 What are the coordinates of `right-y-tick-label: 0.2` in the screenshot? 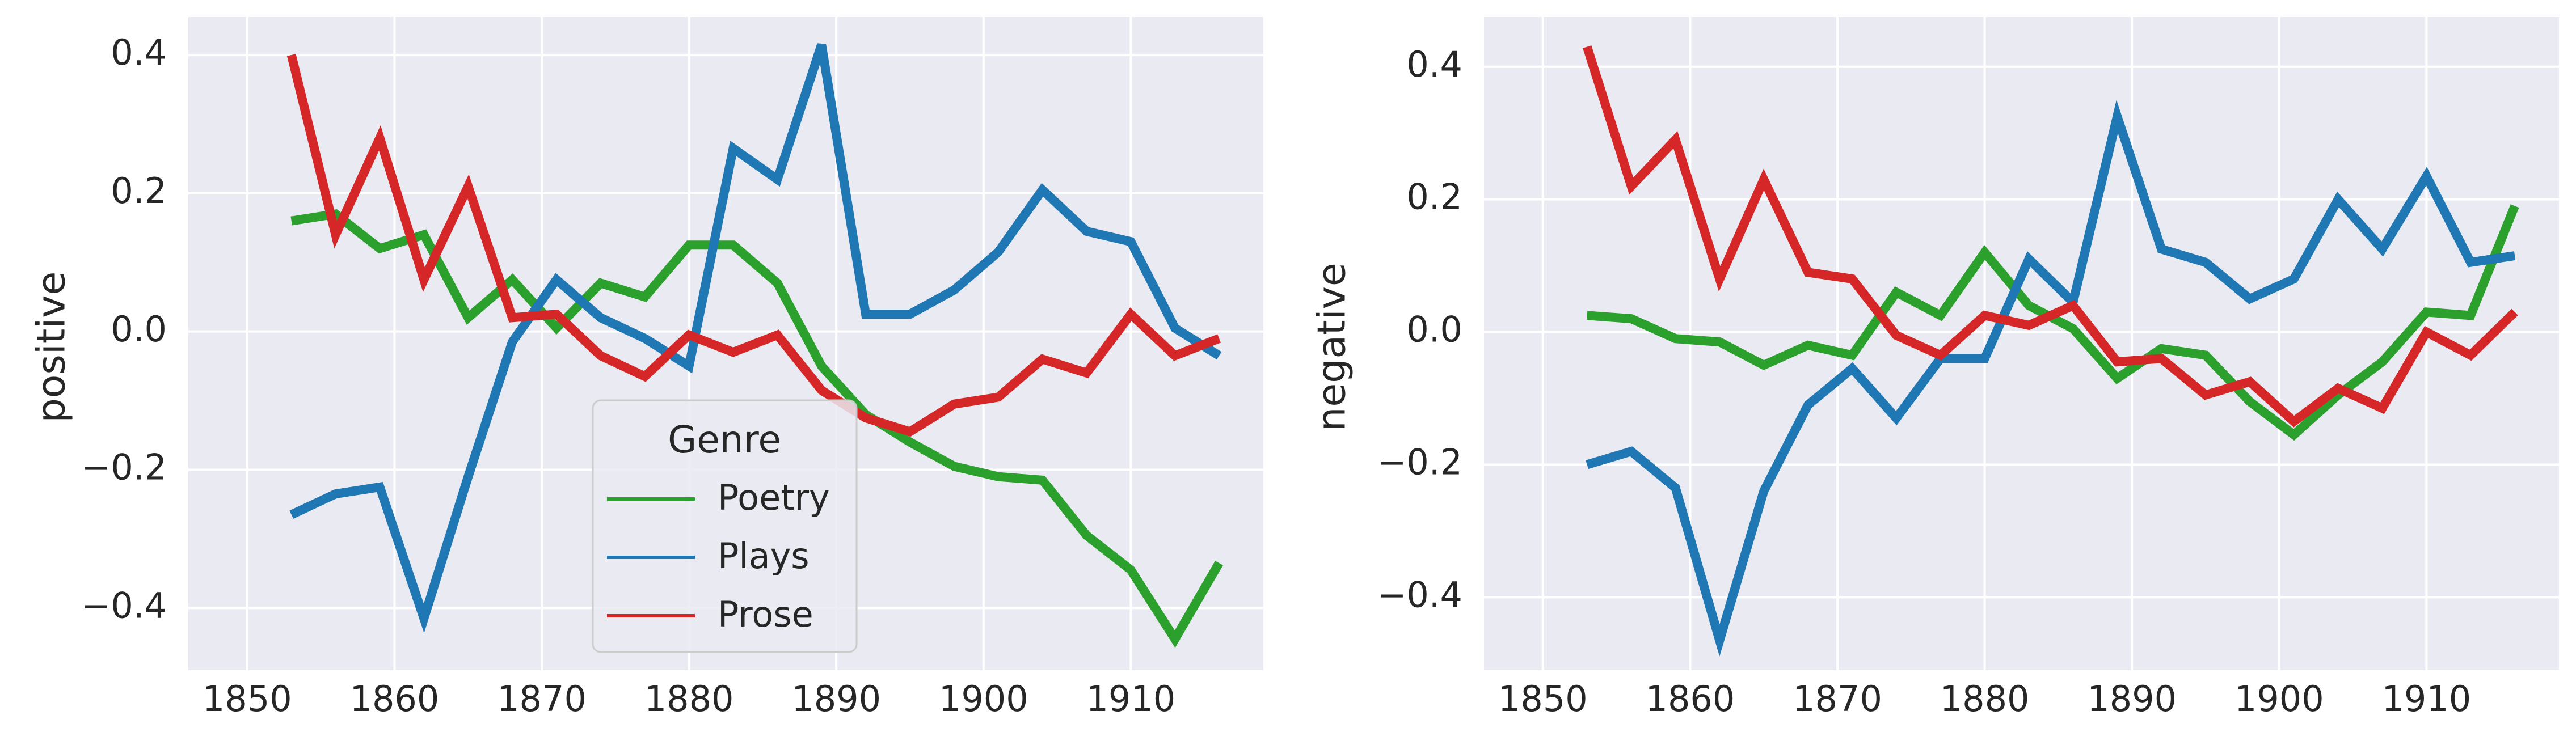 It's located at (1434, 197).